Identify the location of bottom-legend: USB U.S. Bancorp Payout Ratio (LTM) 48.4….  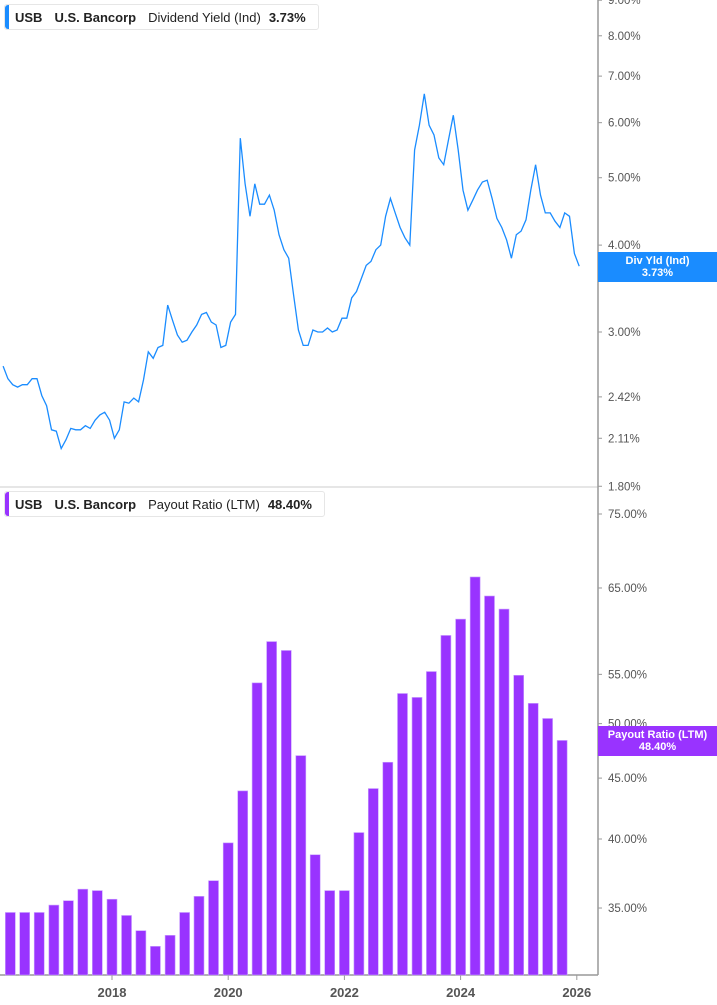
(164, 504).